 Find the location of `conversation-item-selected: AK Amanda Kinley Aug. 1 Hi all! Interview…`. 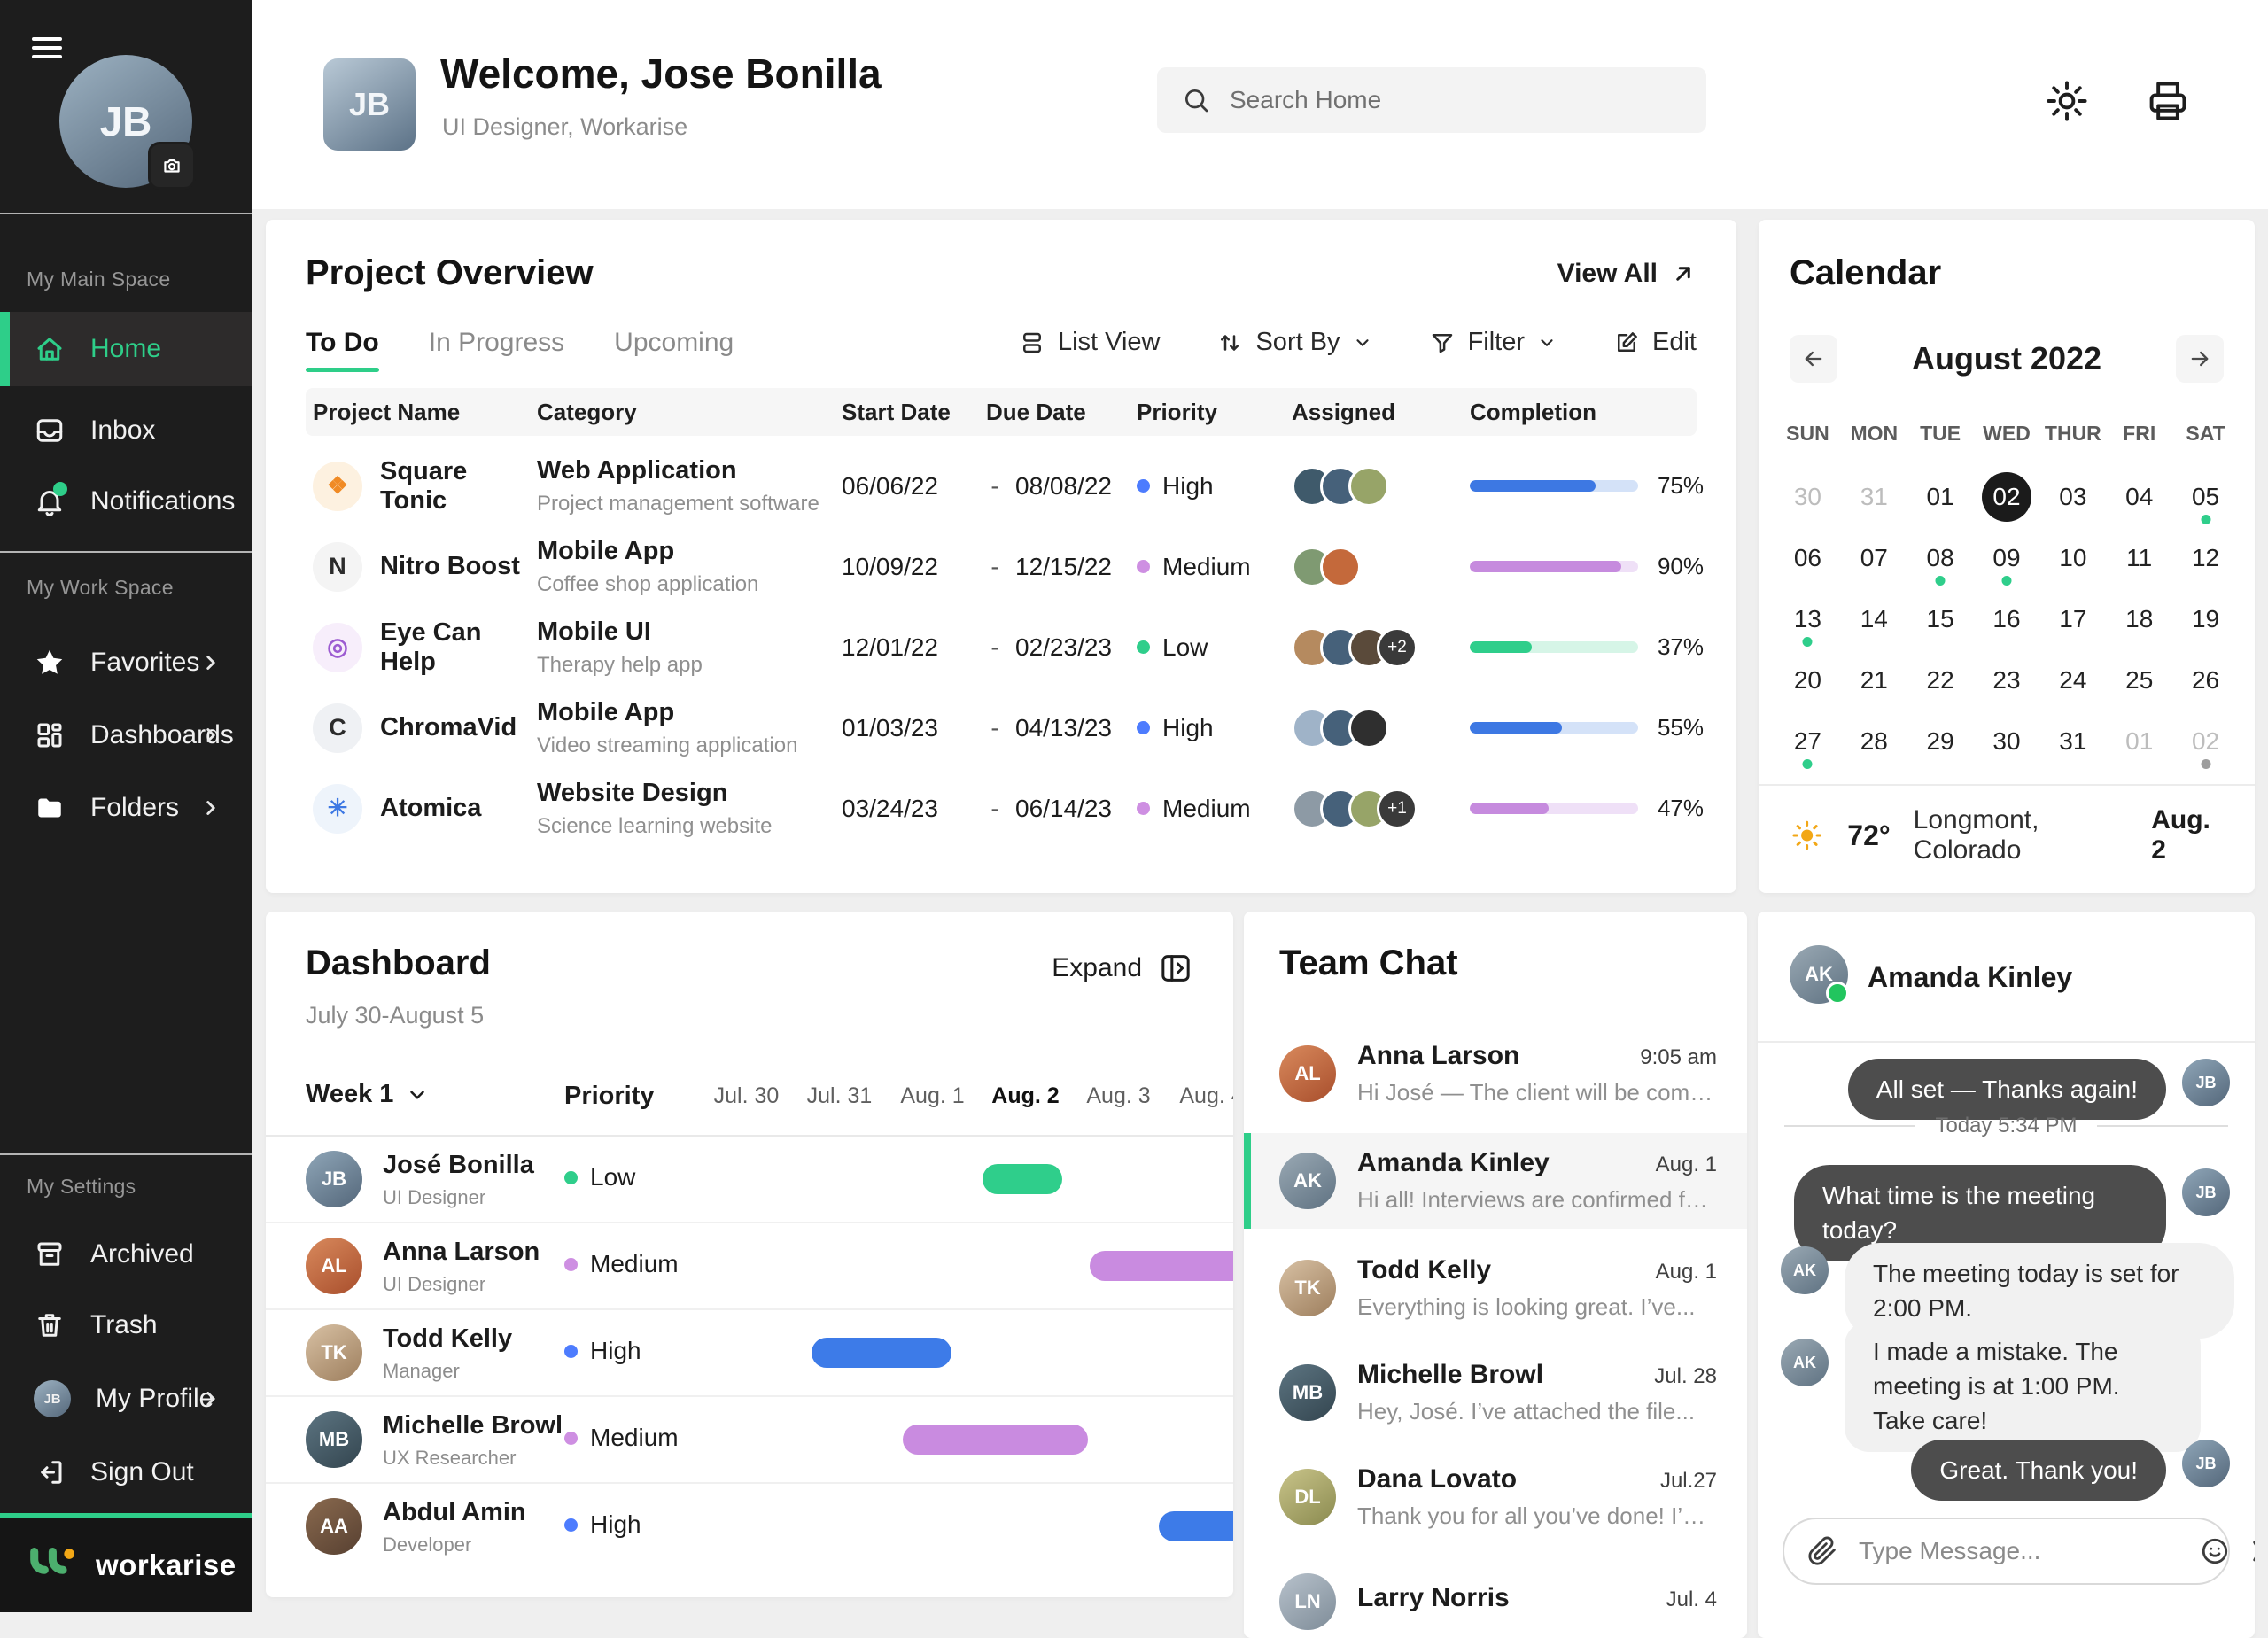

conversation-item-selected: AK Amanda Kinley Aug. 1 Hi all! Interview… is located at coordinates (1495, 1181).